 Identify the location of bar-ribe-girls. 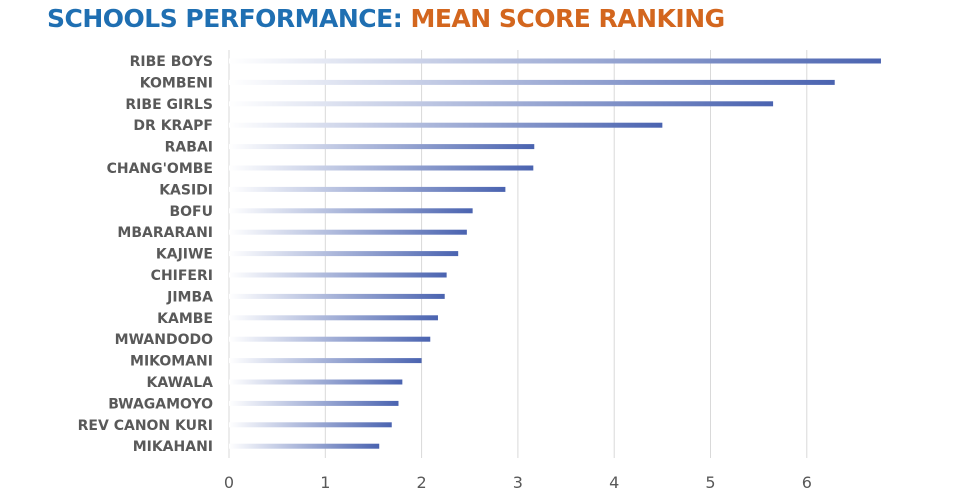
(501, 104).